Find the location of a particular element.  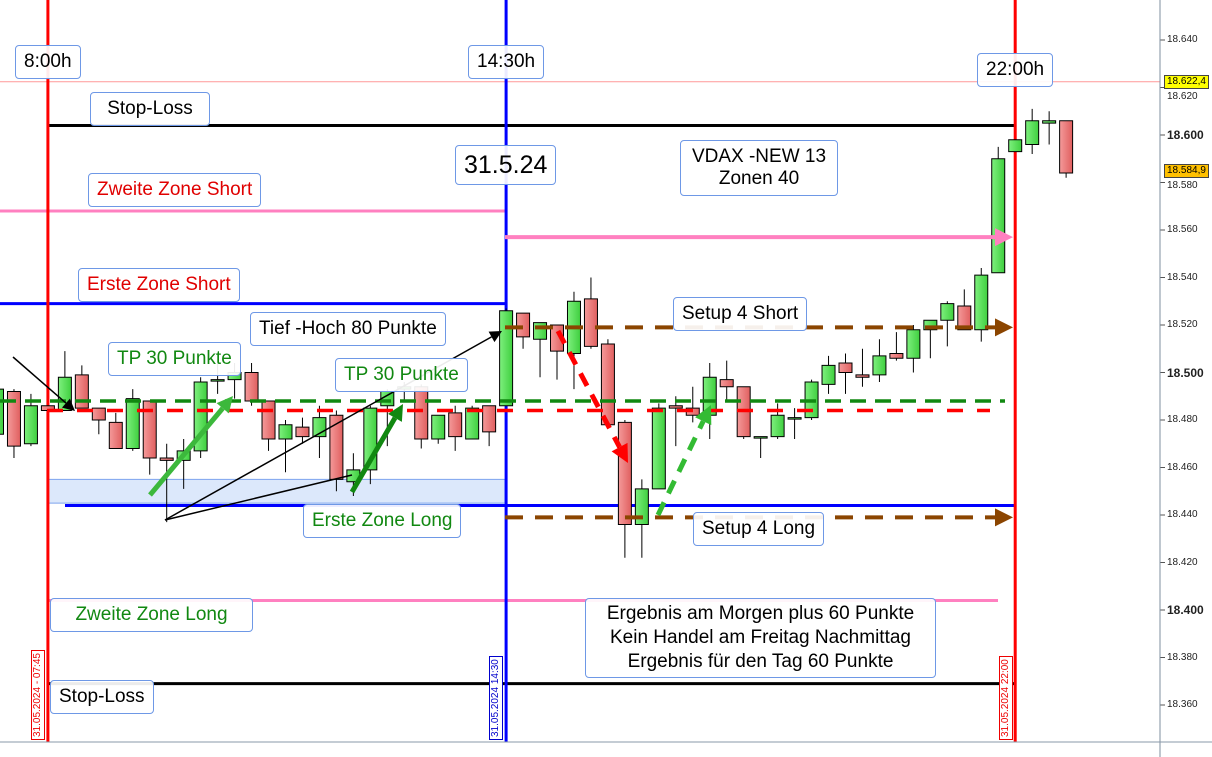

tp-label-2: TP 30 Punkte is located at coordinates (401, 375).